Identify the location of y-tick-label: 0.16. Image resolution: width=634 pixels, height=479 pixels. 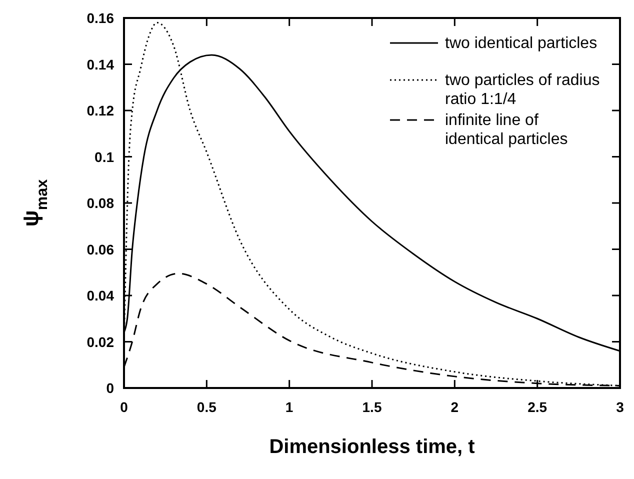
(100, 18).